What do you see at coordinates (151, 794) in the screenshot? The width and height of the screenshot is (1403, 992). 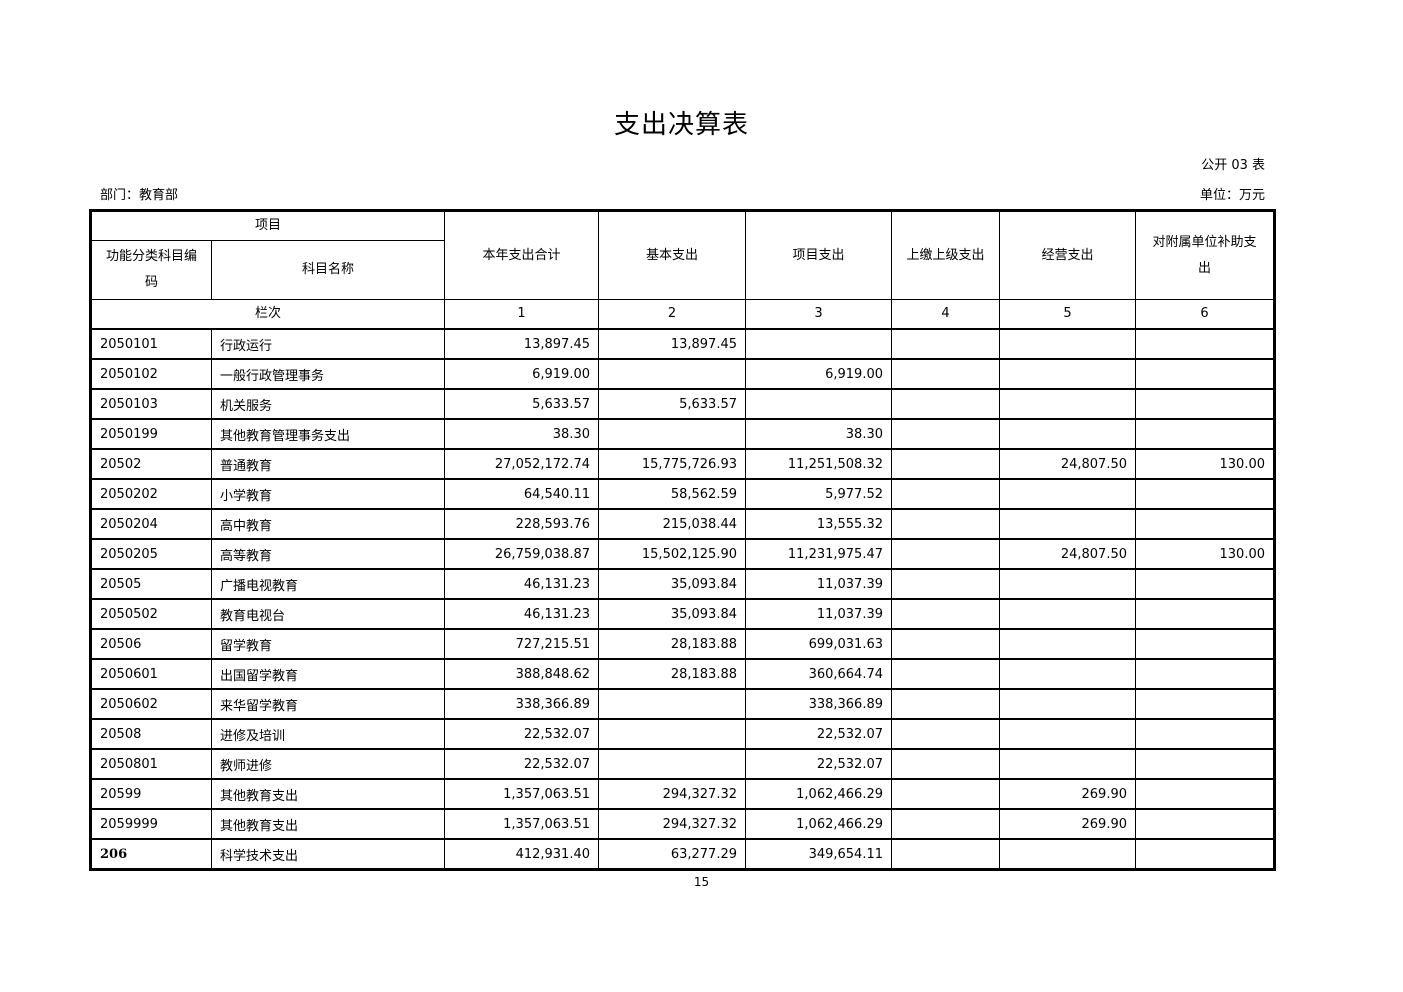 I see `cell-code: 20599` at bounding box center [151, 794].